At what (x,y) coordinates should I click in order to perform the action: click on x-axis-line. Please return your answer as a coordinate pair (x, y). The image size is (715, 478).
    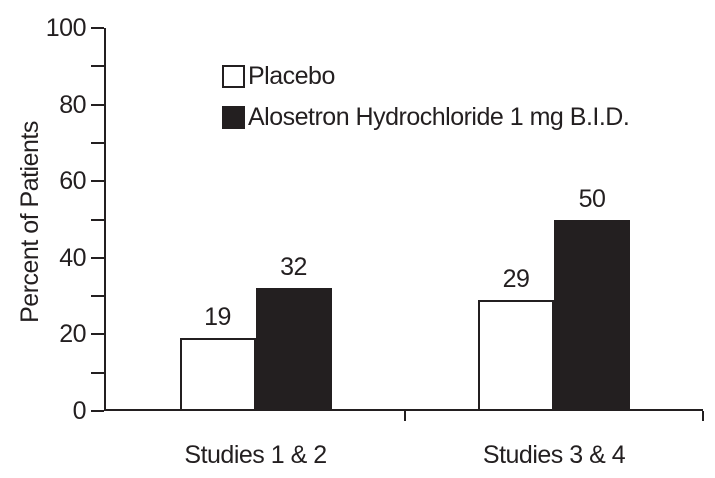
    Looking at the image, I should click on (403, 410).